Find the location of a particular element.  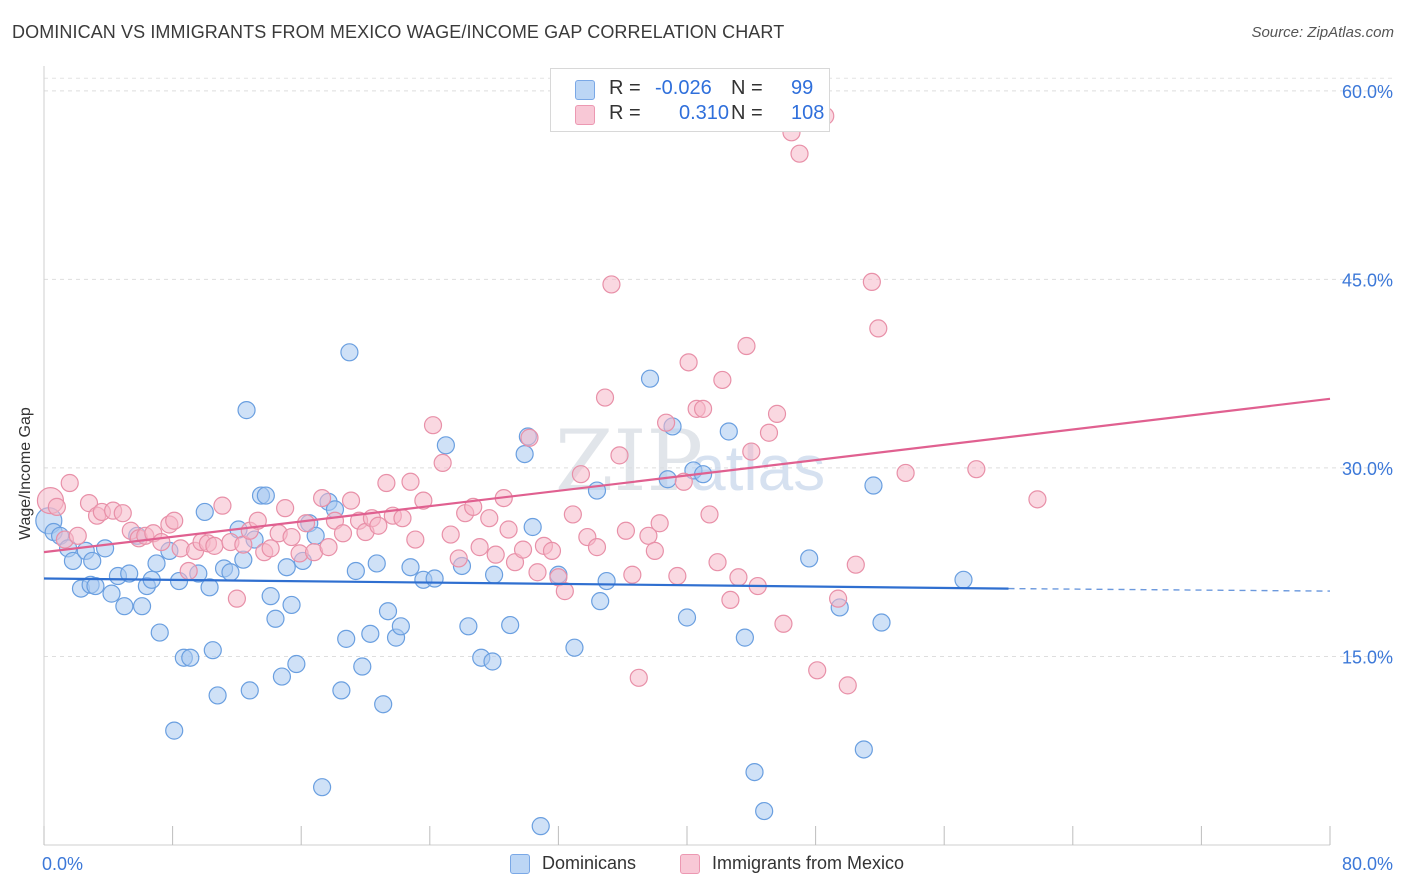

y-tick-label: 15.0% is located at coordinates (1367, 657).